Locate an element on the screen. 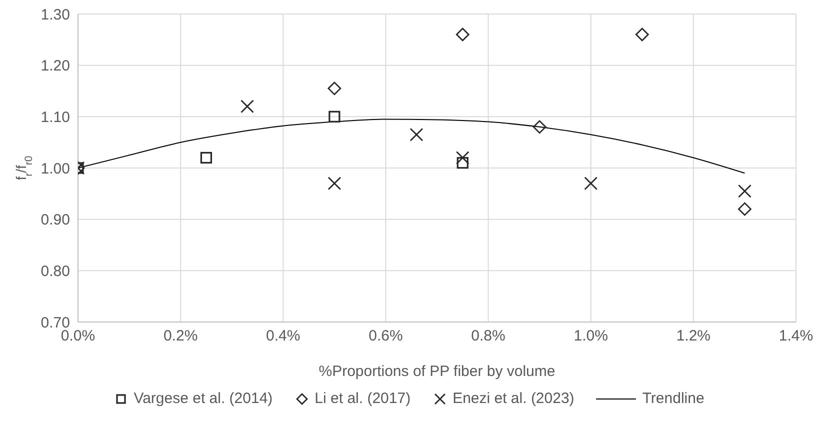 The width and height of the screenshot is (818, 439). y-tick-label: 1.00 is located at coordinates (55, 169).